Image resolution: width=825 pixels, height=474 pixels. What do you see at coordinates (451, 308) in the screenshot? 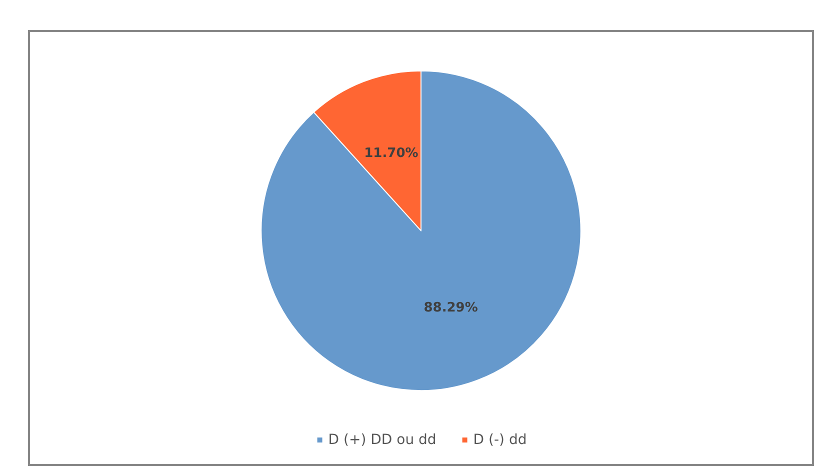
I see `data-label: 88.29%` at bounding box center [451, 308].